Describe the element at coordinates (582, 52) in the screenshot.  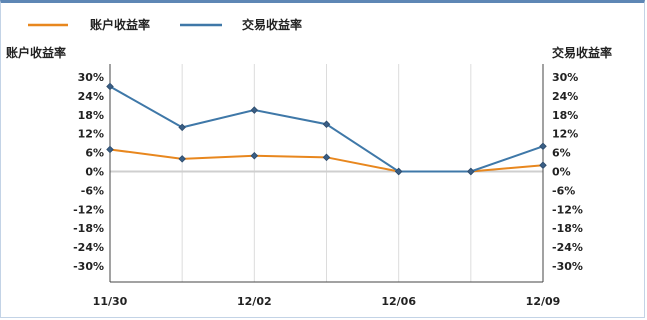
I see `y-axis-title-right: 交易收益率` at that location.